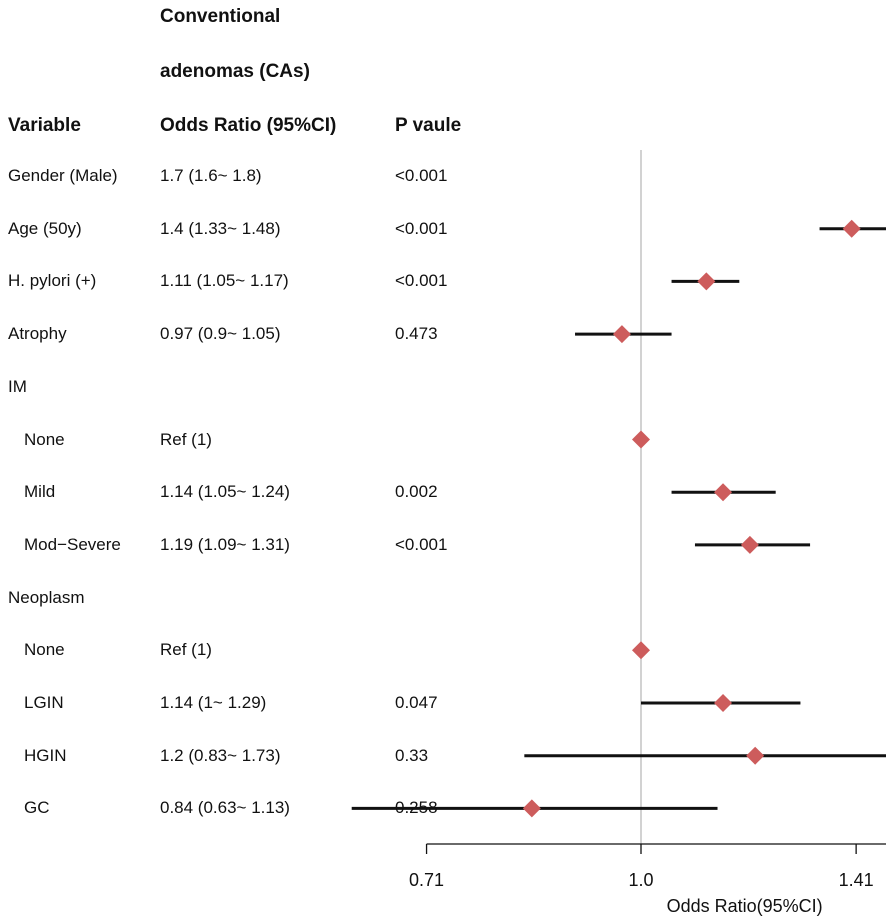 This screenshot has width=886, height=922. I want to click on row-variable-label: Gender (Male), so click(63, 175).